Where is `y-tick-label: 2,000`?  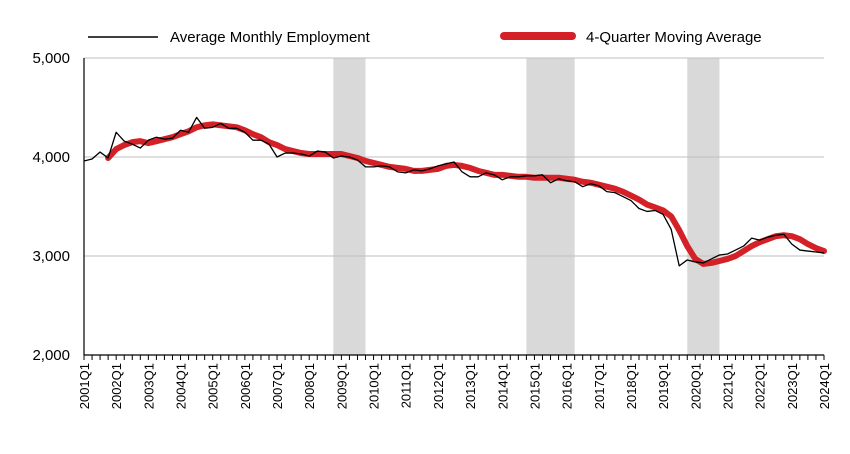 y-tick-label: 2,000 is located at coordinates (51, 355).